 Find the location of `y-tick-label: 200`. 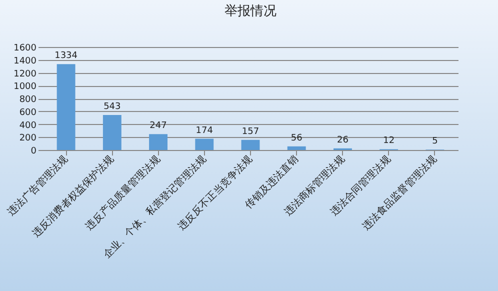

y-tick-label: 200 is located at coordinates (28, 139).